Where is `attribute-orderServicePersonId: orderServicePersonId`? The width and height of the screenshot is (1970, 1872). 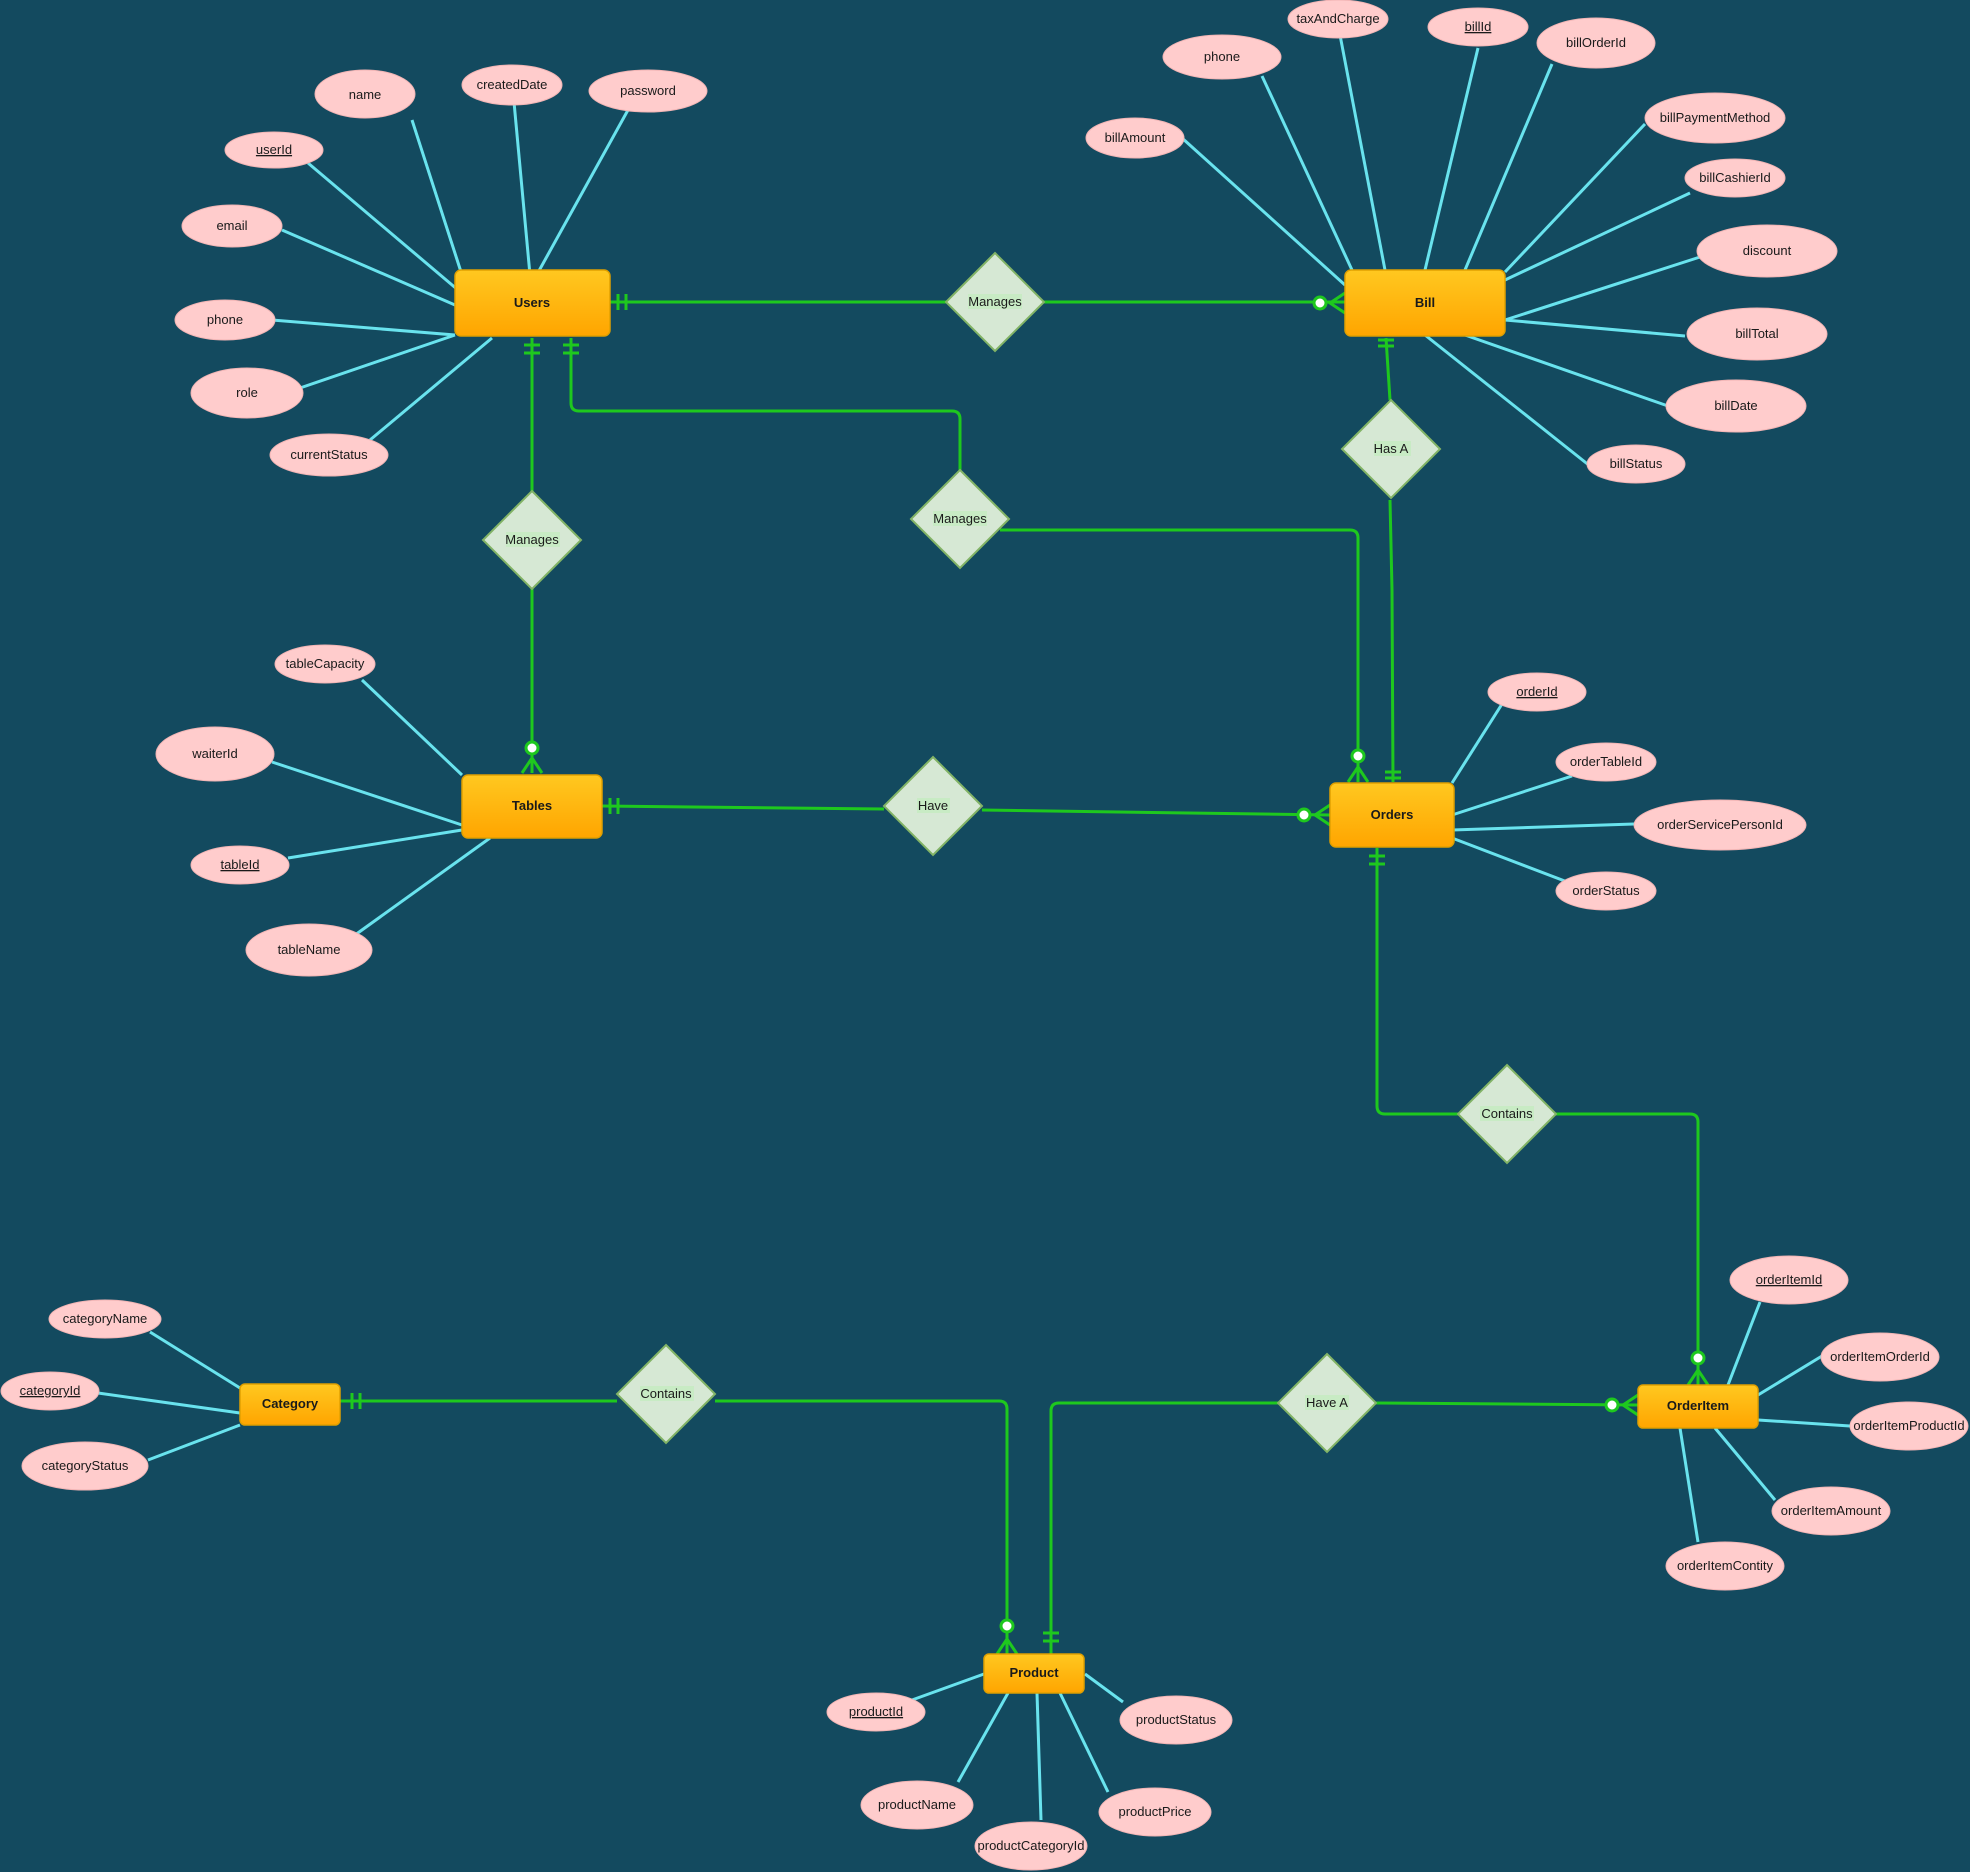 attribute-orderServicePersonId: orderServicePersonId is located at coordinates (1720, 825).